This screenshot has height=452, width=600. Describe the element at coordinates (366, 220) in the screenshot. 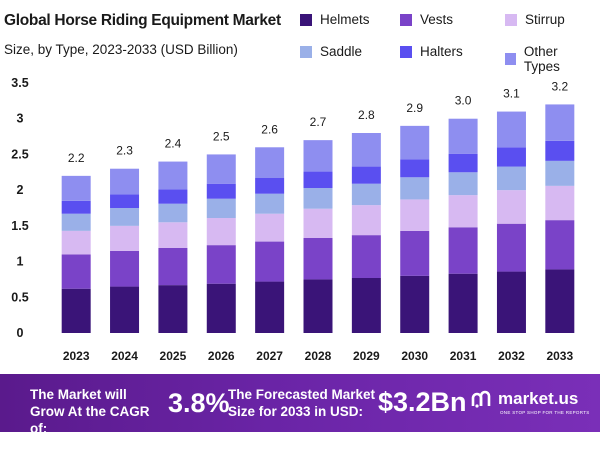

I see `bar-segment-stirrup-2029` at that location.